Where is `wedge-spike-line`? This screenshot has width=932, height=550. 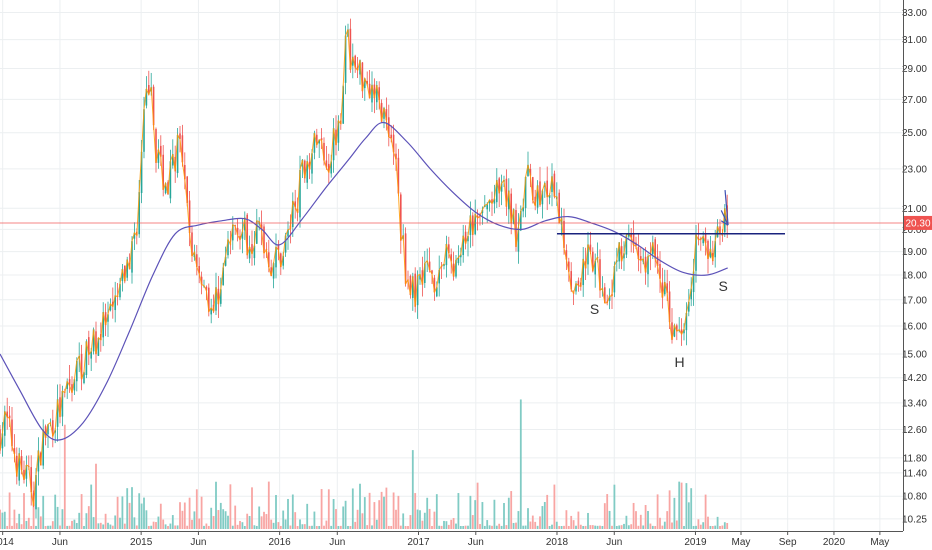
wedge-spike-line is located at coordinates (726, 208).